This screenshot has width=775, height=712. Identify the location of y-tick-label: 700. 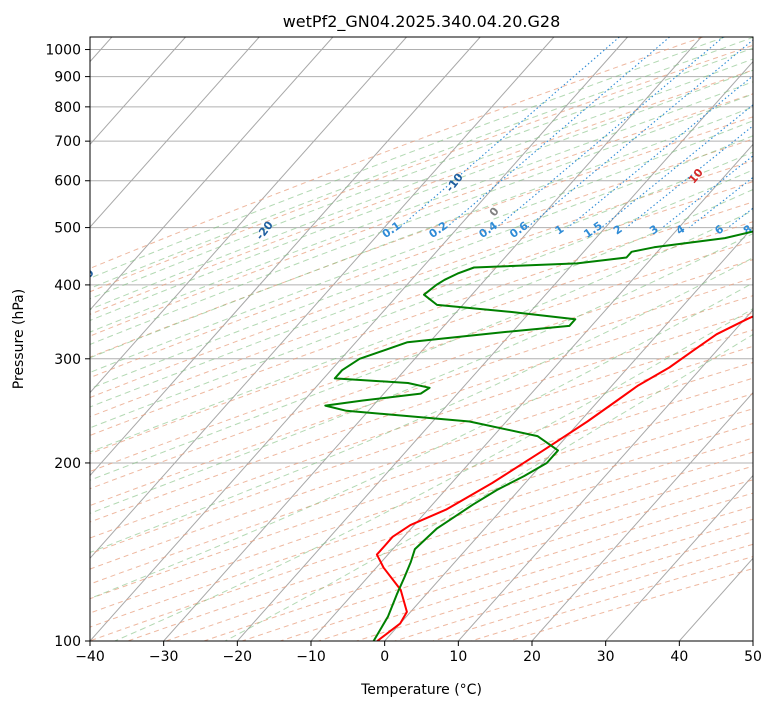
(67, 142).